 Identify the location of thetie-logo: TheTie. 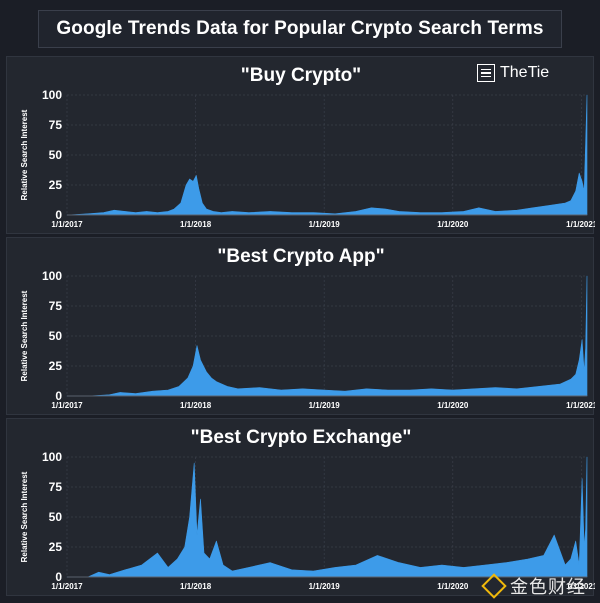
(513, 73).